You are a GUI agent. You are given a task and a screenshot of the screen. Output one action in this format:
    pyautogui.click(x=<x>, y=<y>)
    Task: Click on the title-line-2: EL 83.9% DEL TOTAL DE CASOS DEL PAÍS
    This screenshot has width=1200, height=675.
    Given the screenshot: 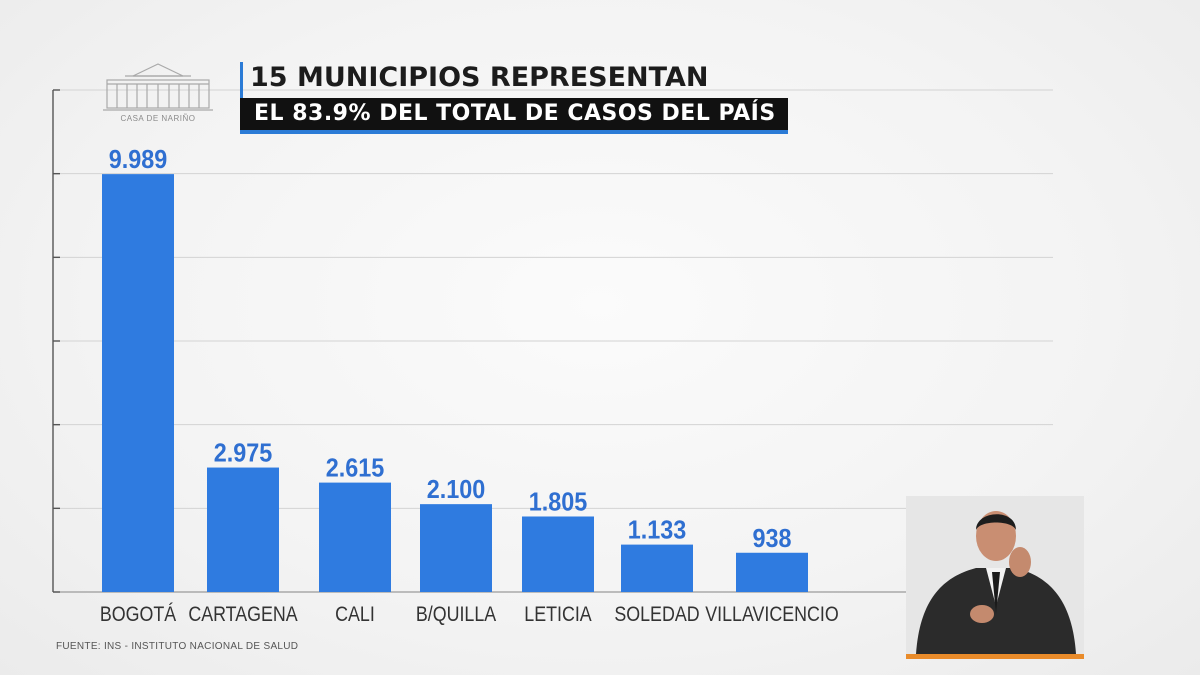 What is the action you would take?
    pyautogui.click(x=515, y=113)
    